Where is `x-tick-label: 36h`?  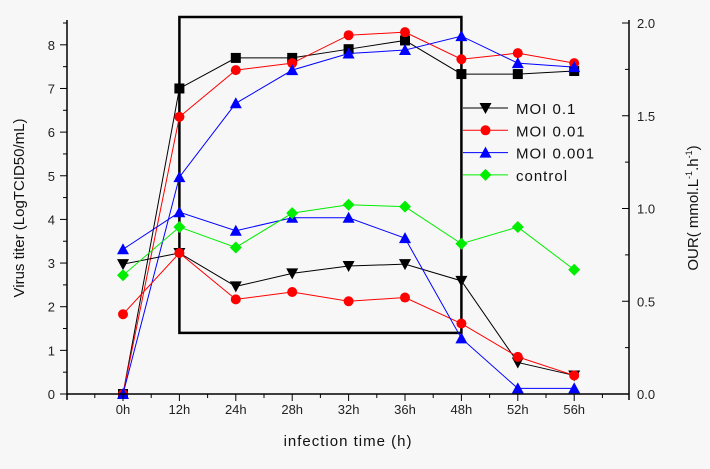
x-tick-label: 36h is located at coordinates (405, 409).